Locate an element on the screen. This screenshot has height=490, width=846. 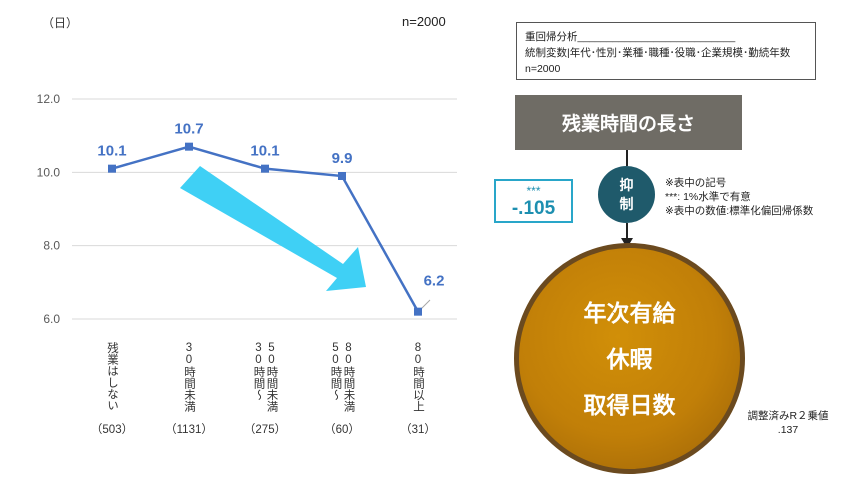
x-tick-label-part: 50時間～ is located at coordinates (335, 371).